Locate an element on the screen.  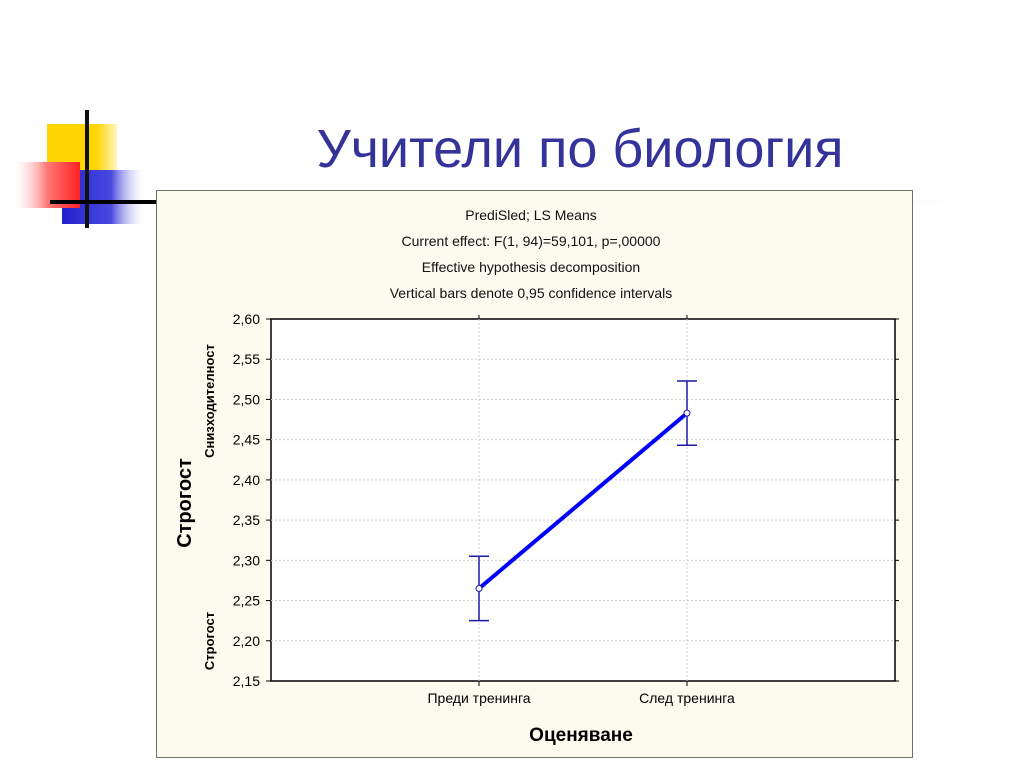
series-line is located at coordinates (583, 501).